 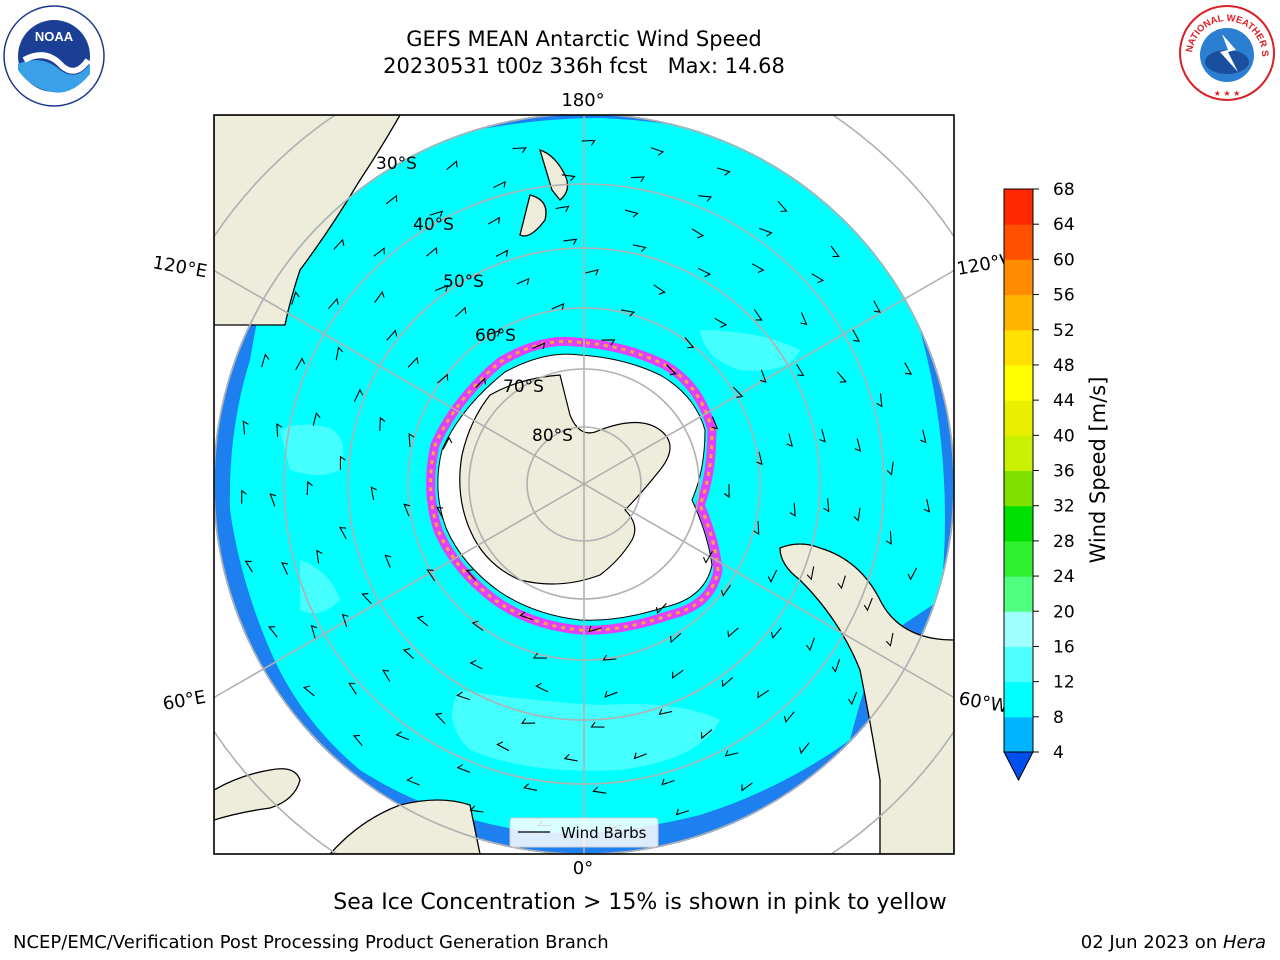 What do you see at coordinates (1064, 190) in the screenshot?
I see `colorbar-tick-label: 68` at bounding box center [1064, 190].